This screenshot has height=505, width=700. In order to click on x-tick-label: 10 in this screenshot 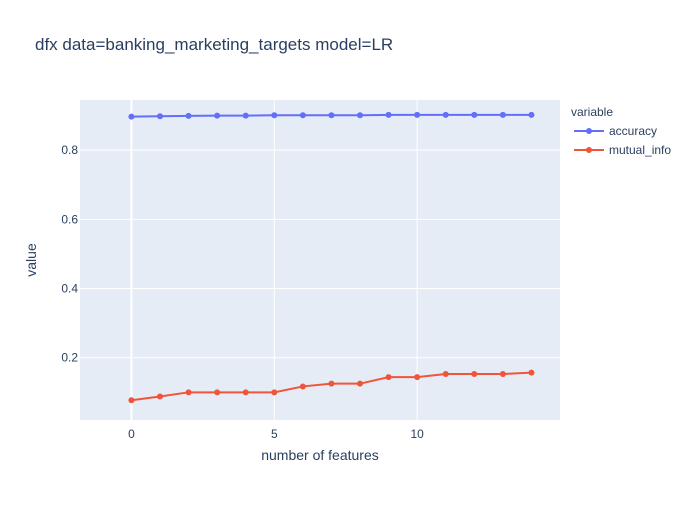, I will do `click(417, 434)`.